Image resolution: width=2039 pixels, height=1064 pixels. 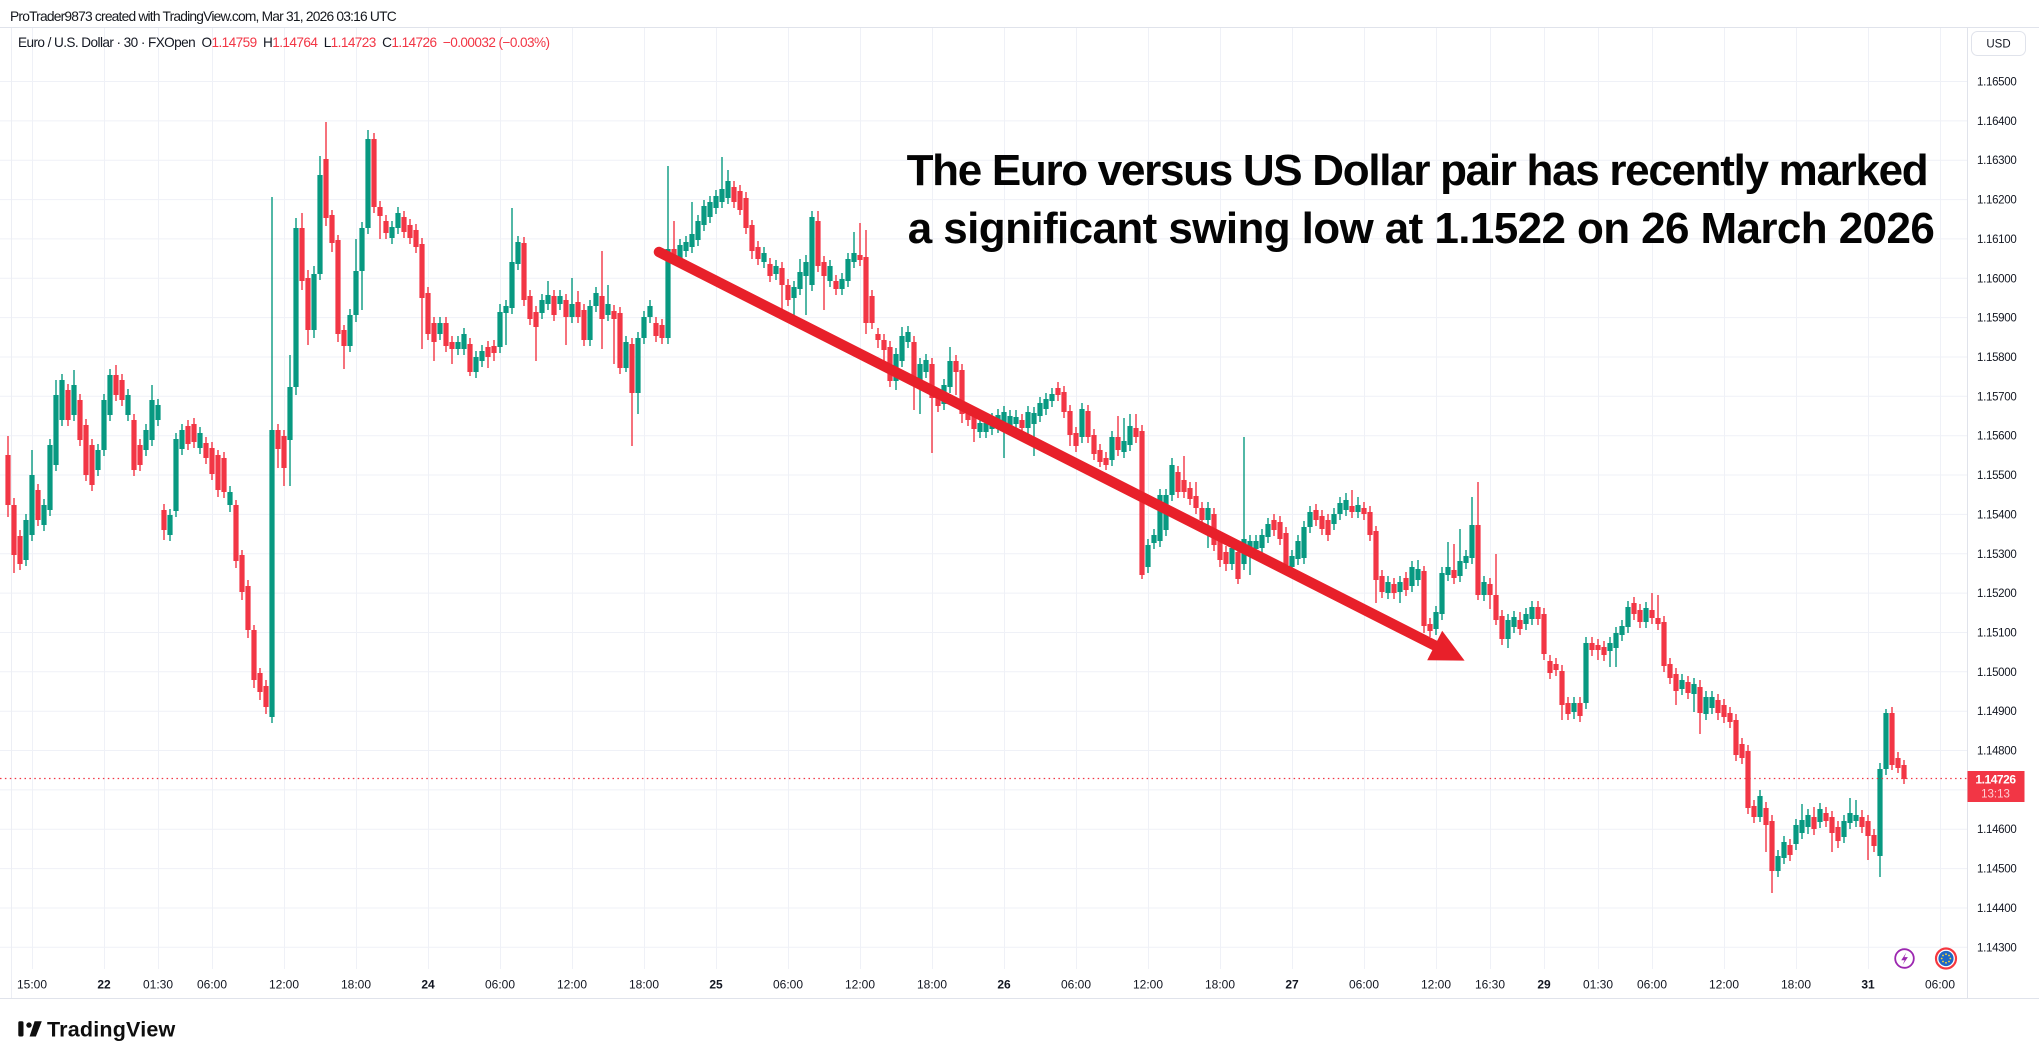 What do you see at coordinates (1996, 83) in the screenshot?
I see `svg-text: 1.16500` at bounding box center [1996, 83].